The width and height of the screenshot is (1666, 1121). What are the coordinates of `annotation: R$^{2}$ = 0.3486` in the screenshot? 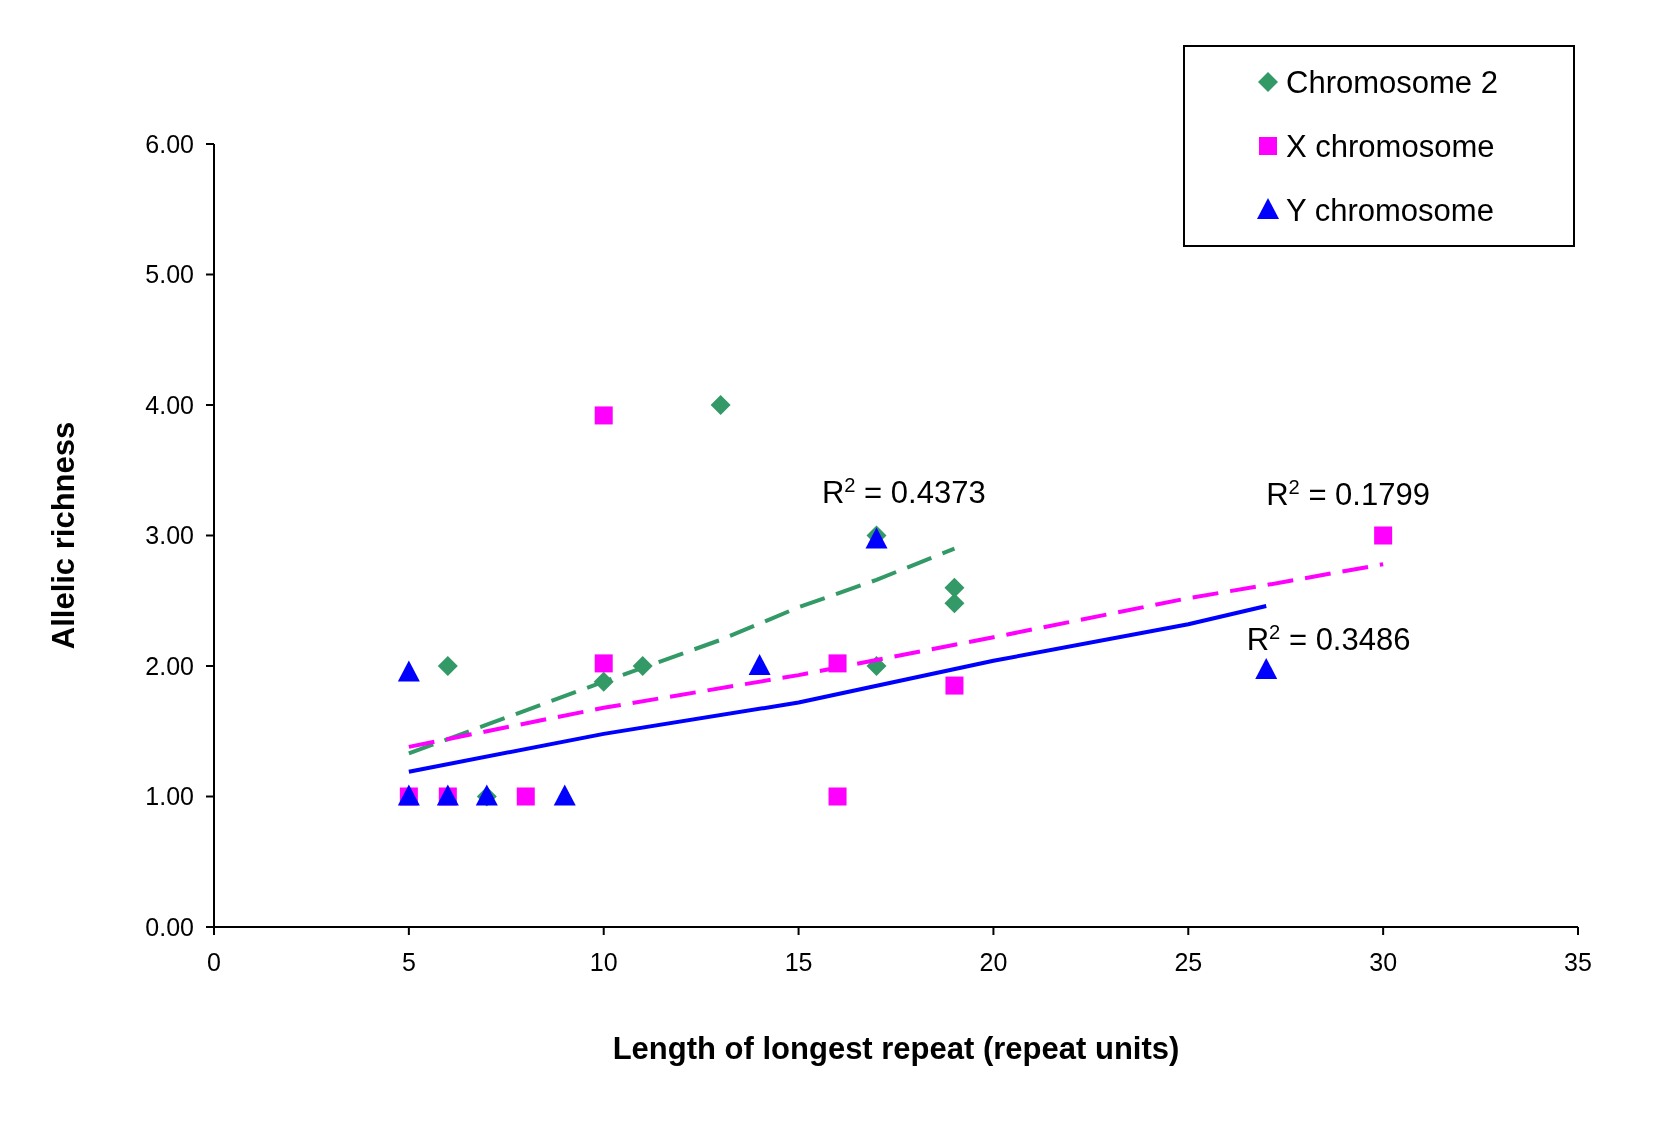 It's located at (1328, 639).